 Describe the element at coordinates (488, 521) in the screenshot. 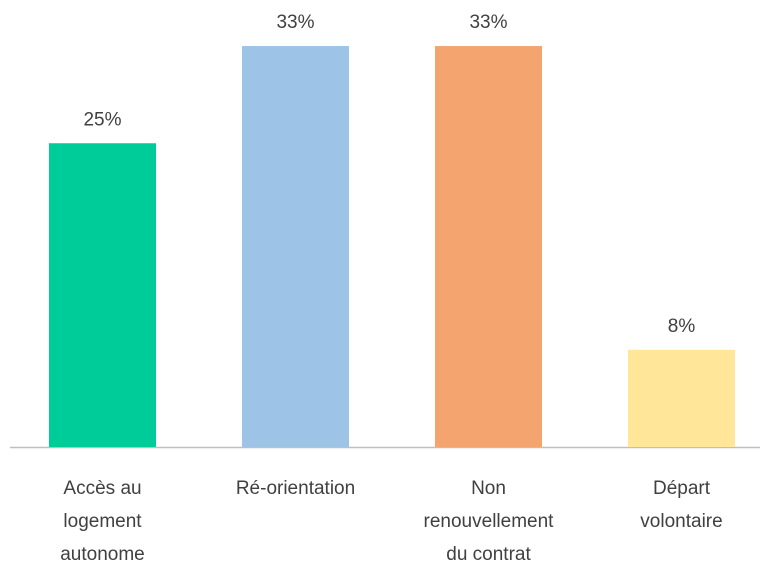

I see `x-tick-label: Non renouvellement du contrat` at that location.